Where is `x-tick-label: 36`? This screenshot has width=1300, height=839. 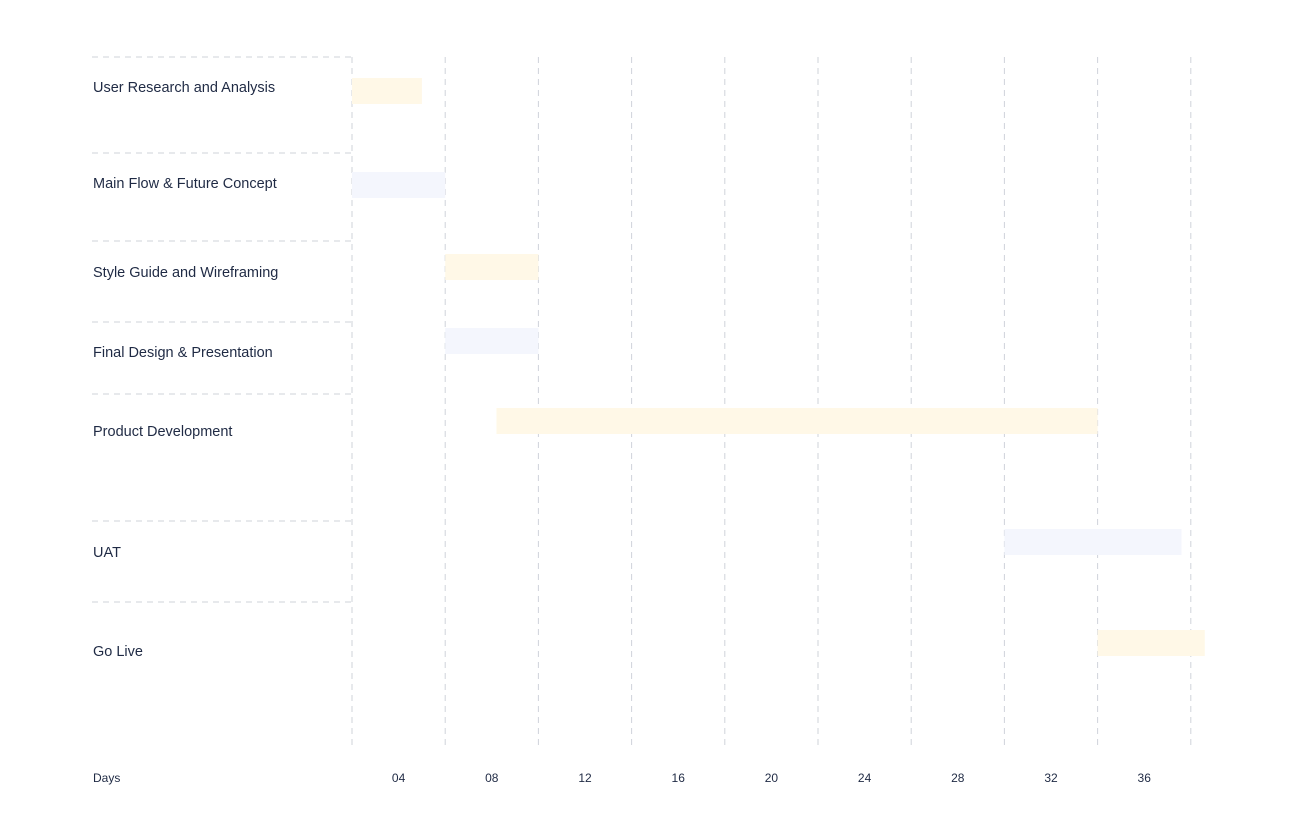
x-tick-label: 36 is located at coordinates (1145, 778).